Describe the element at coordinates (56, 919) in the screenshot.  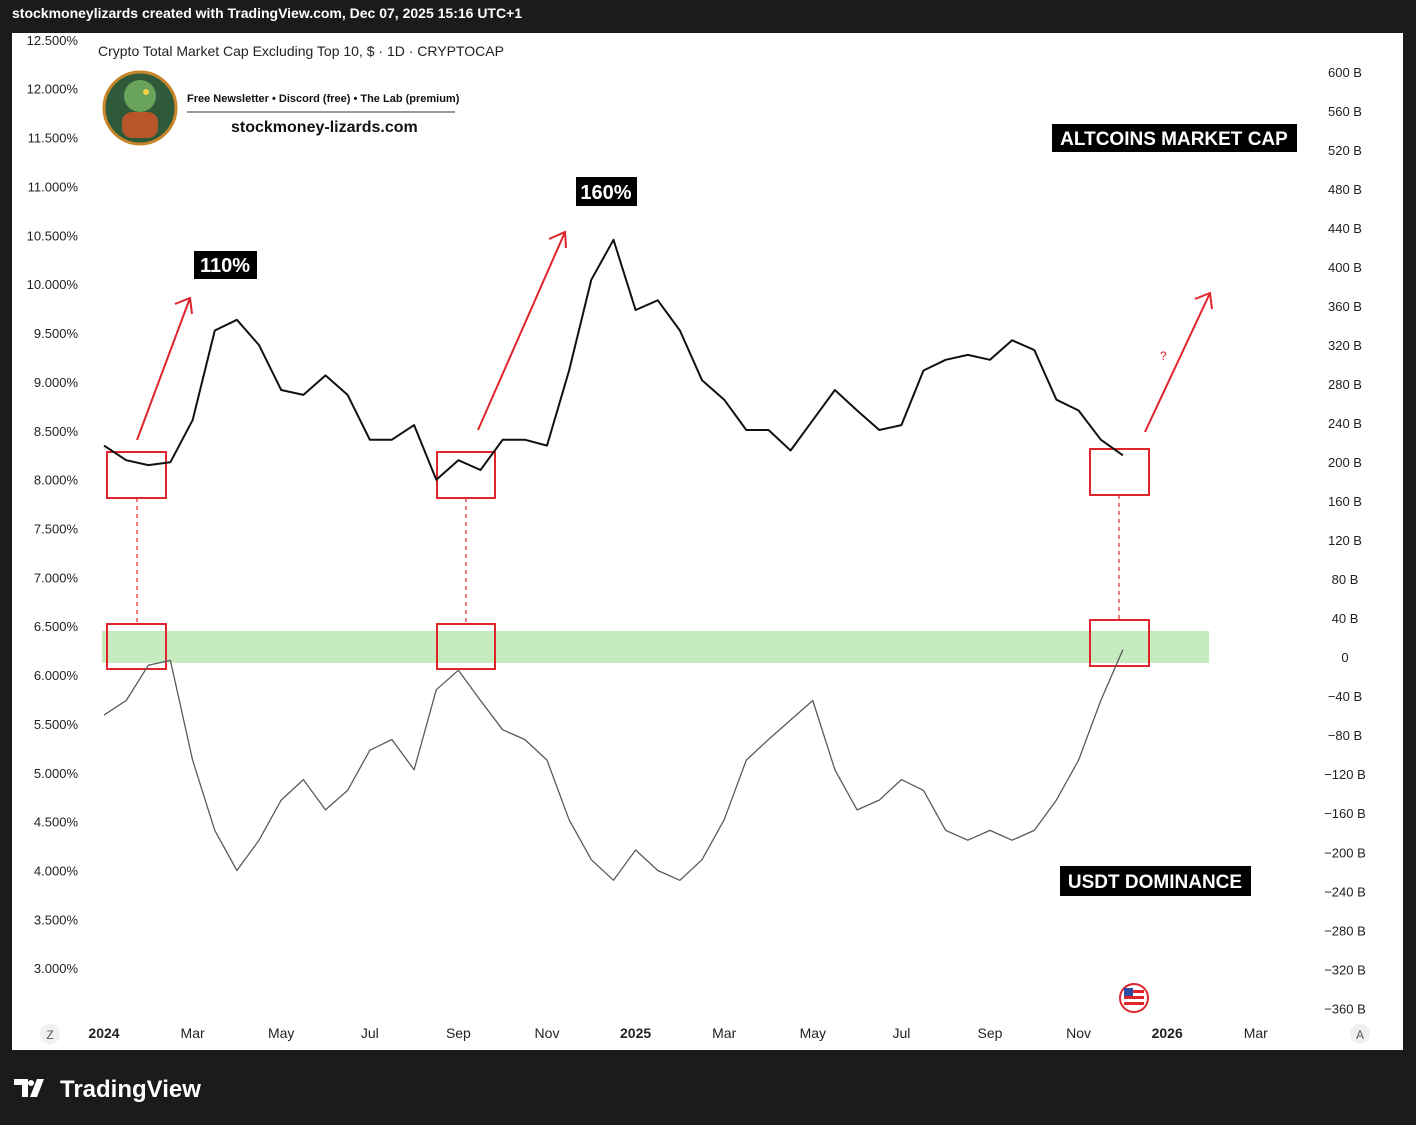
I see `y-tick-label: 3.500%` at that location.